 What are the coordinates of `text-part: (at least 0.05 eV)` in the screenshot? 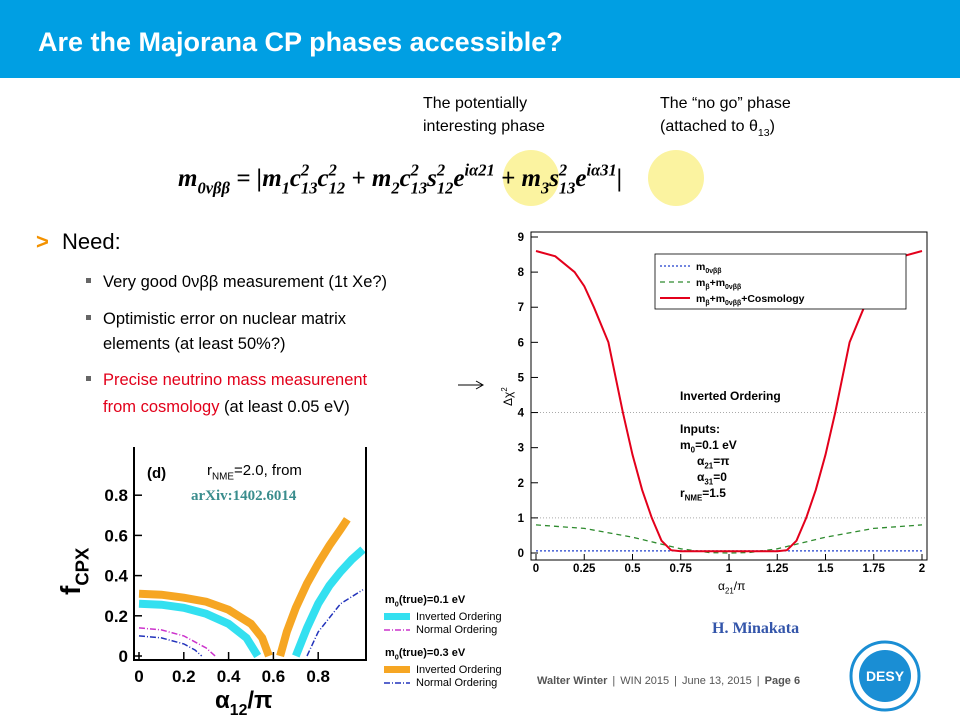 It's located at (284, 407).